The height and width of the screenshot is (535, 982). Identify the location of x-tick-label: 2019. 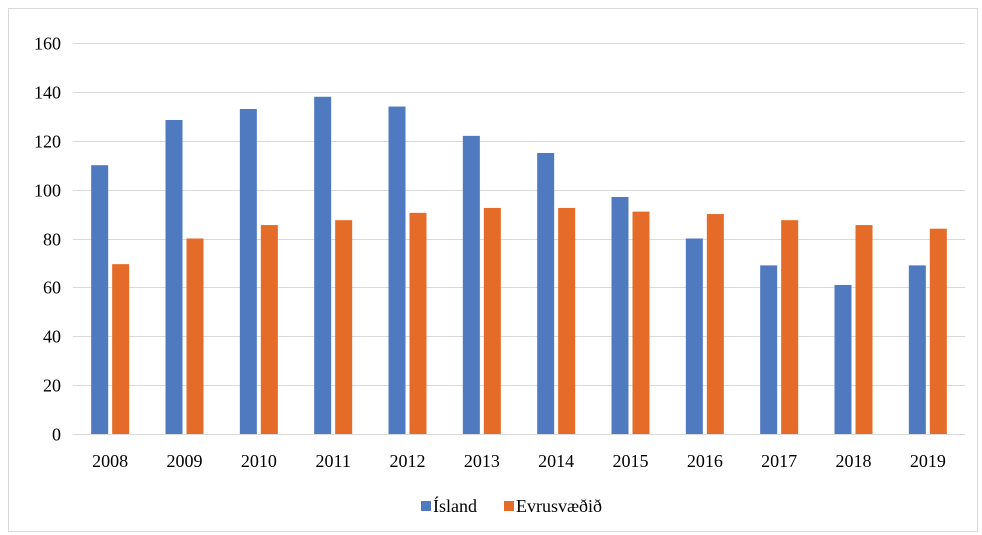
(928, 461).